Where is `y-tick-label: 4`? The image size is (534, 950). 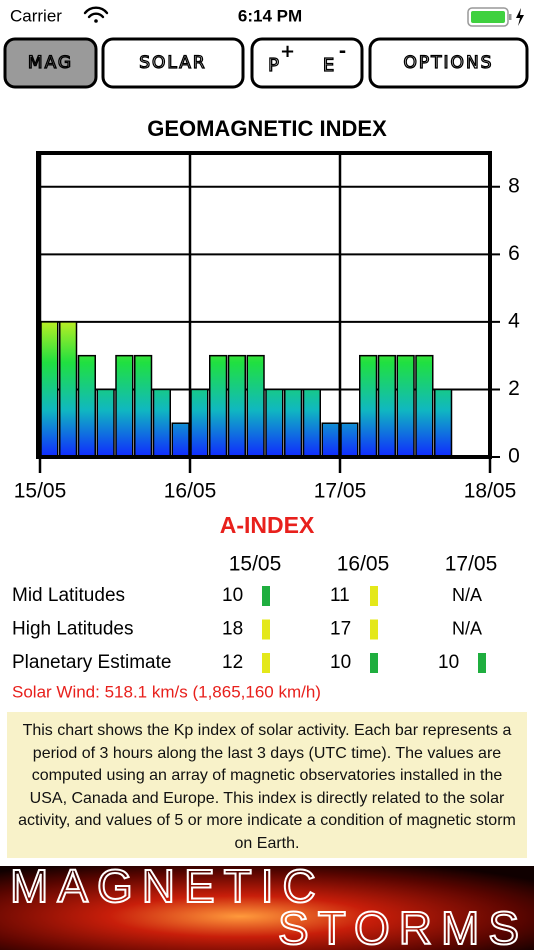 y-tick-label: 4 is located at coordinates (514, 320).